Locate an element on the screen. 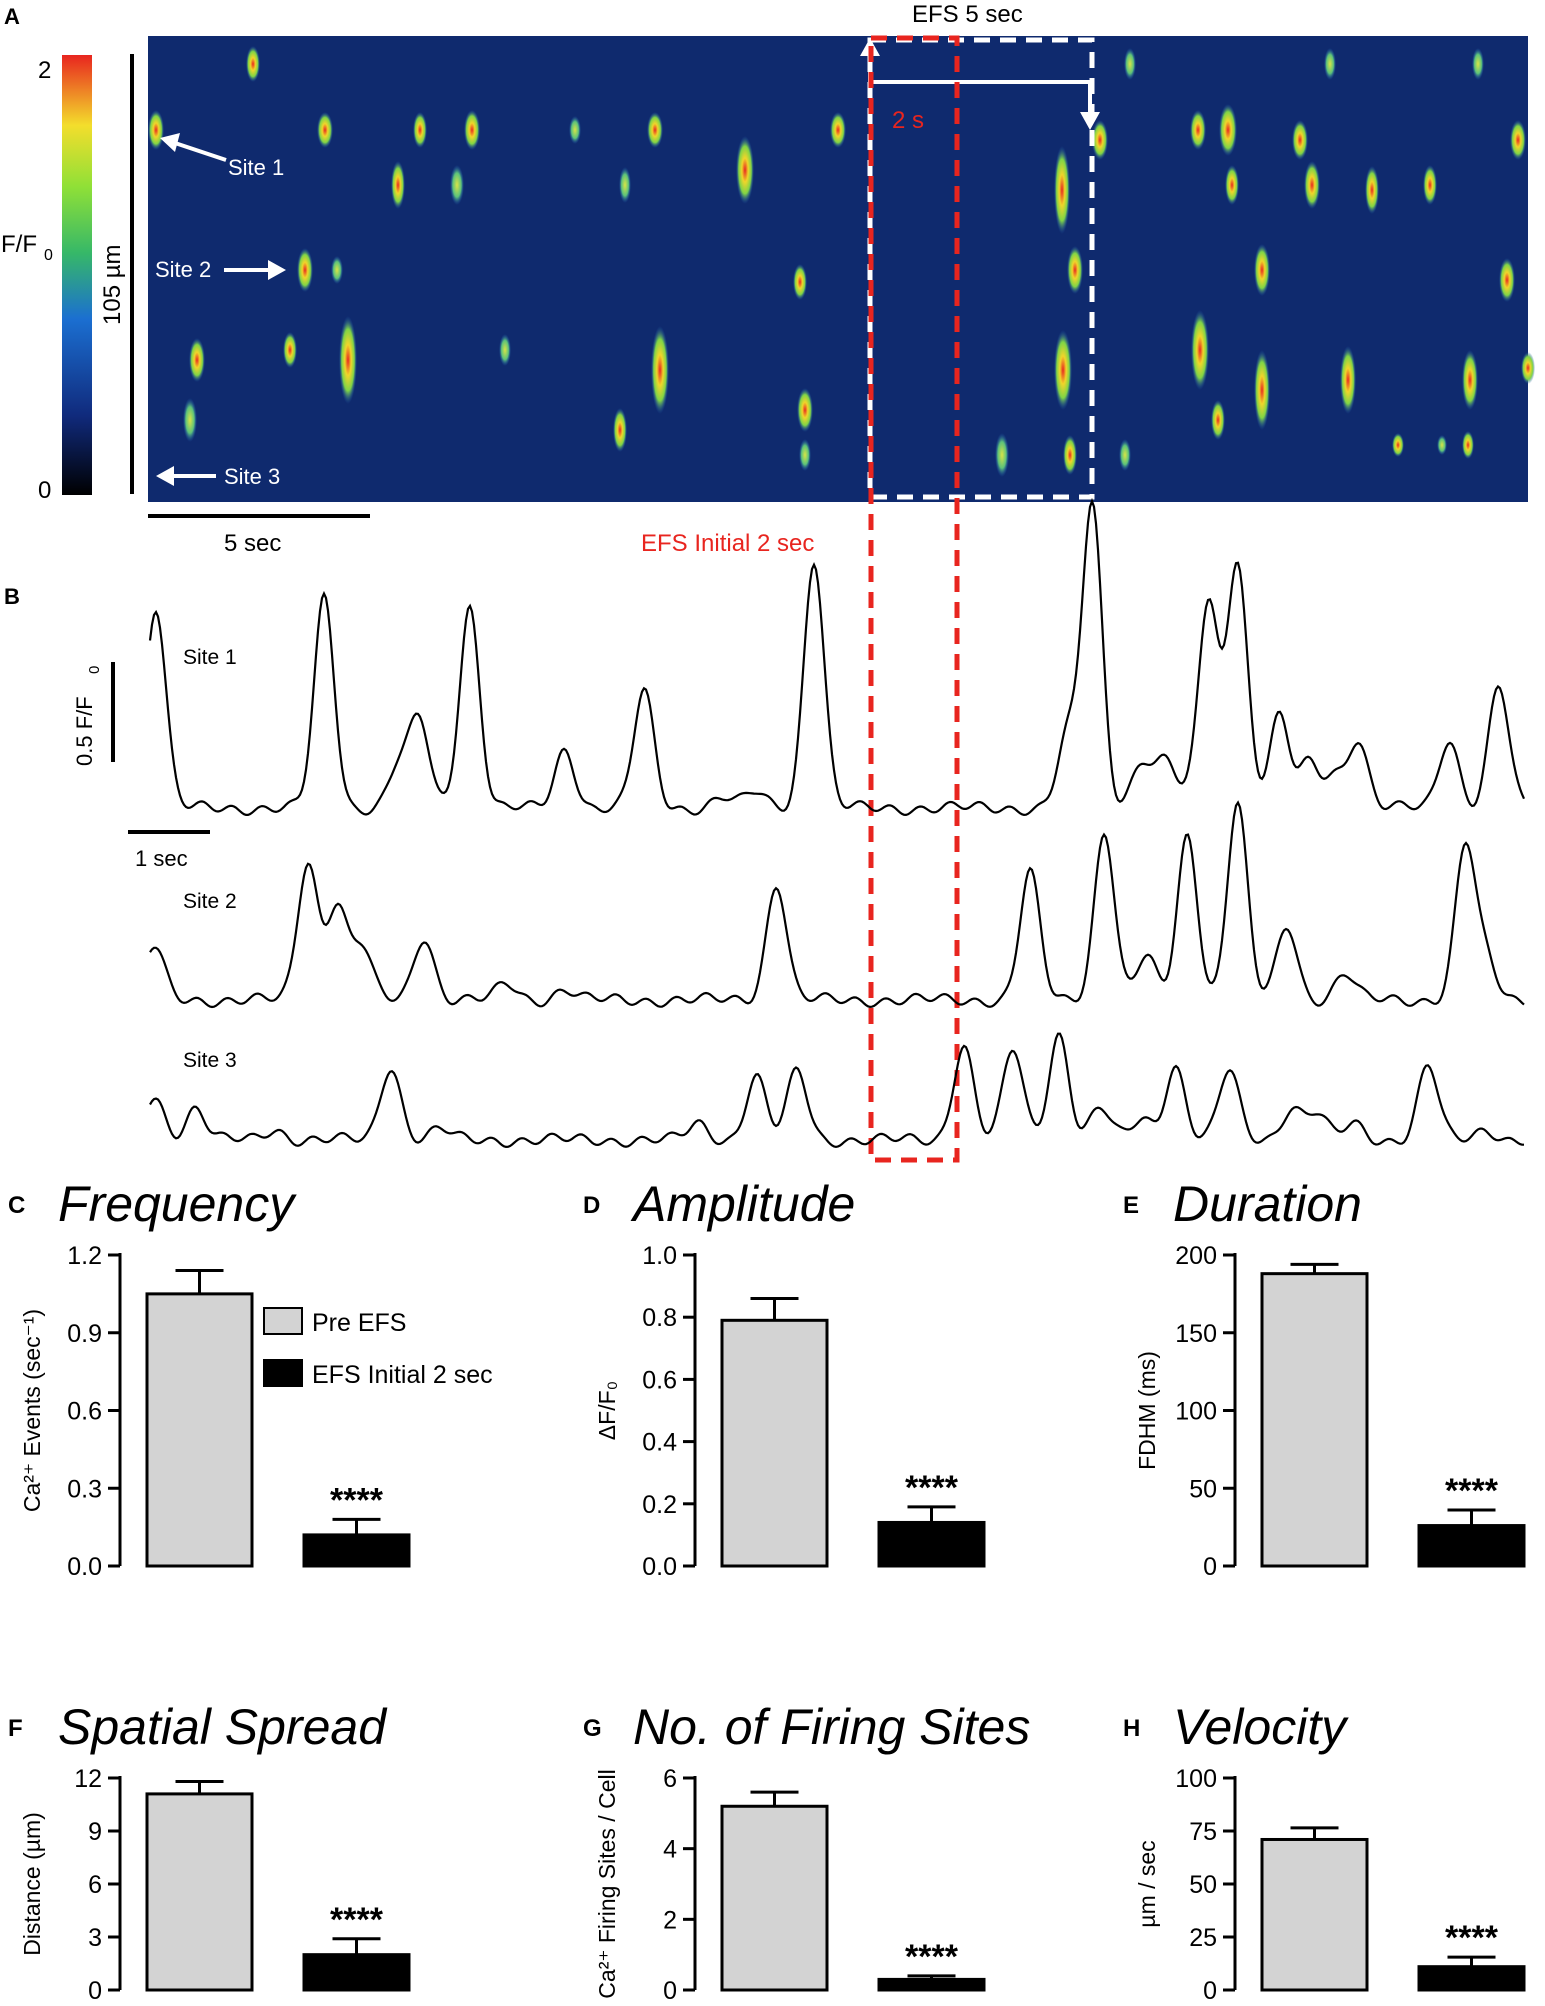 The height and width of the screenshot is (2006, 1545). time-scale-label-a: 5 sec is located at coordinates (252, 543).